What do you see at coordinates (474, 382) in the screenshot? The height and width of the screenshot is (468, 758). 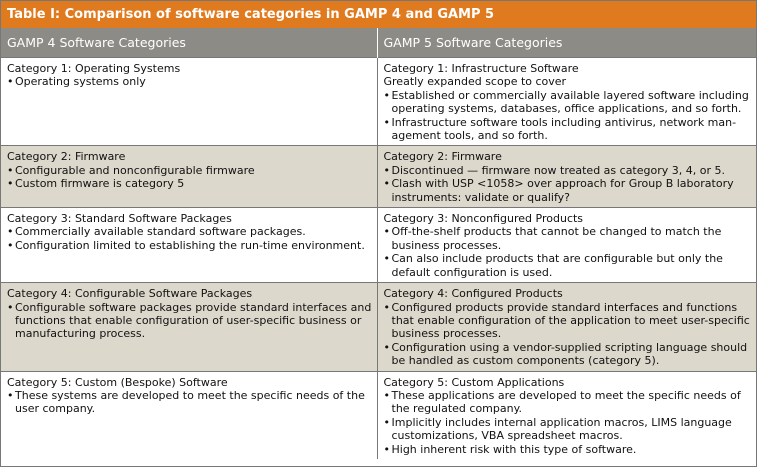 I see `category-title: Category 5: Custom Applications` at bounding box center [474, 382].